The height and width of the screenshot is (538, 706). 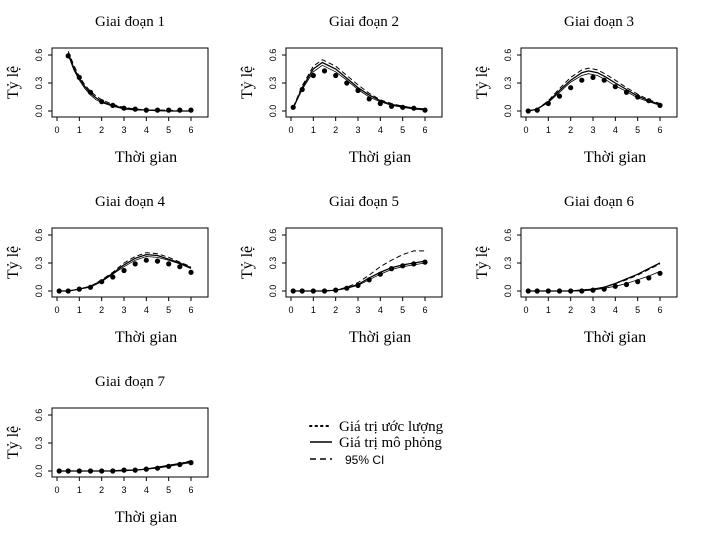 I want to click on panel-title: Giai đoạn 1, so click(x=130, y=22).